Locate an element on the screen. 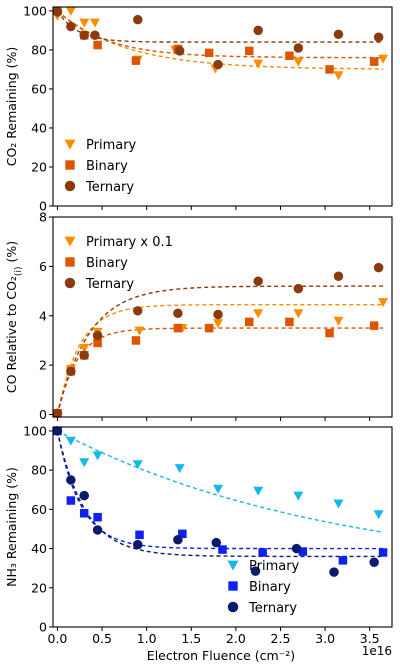 The image size is (400, 670). y-axis-label: CO Relative to CO₂(i) (%) is located at coordinates (14, 317).